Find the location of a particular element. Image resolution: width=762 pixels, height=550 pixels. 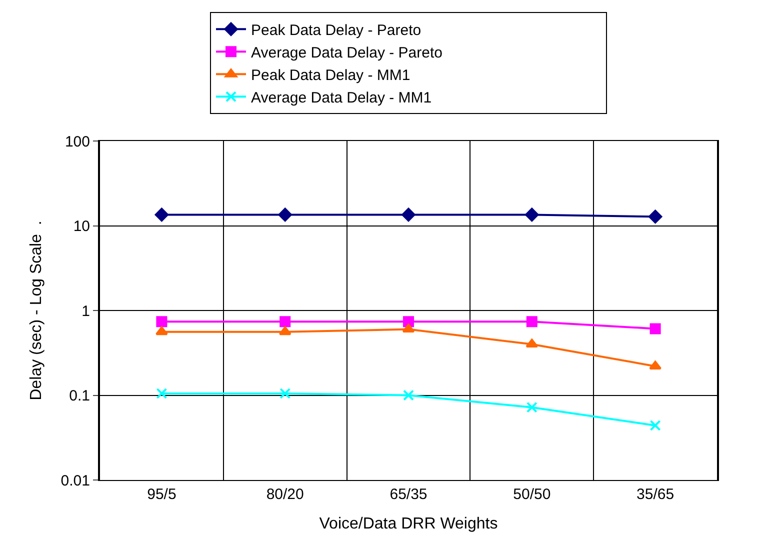

legend-label: Average Data Delay - Pareto is located at coordinates (346, 53).